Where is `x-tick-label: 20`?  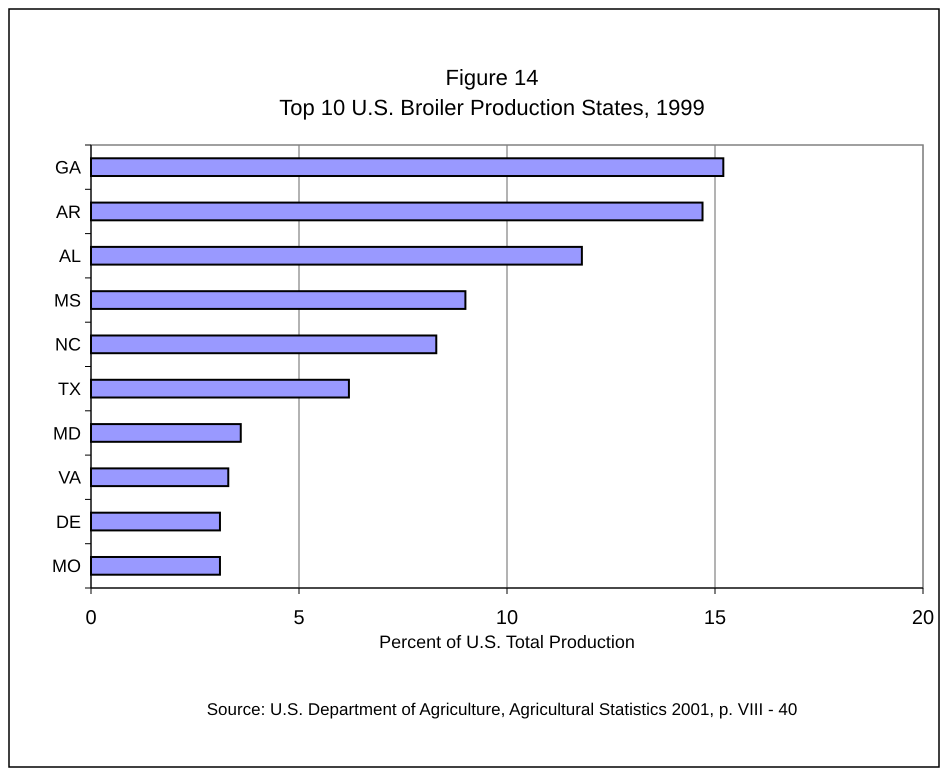 x-tick-label: 20 is located at coordinates (923, 618).